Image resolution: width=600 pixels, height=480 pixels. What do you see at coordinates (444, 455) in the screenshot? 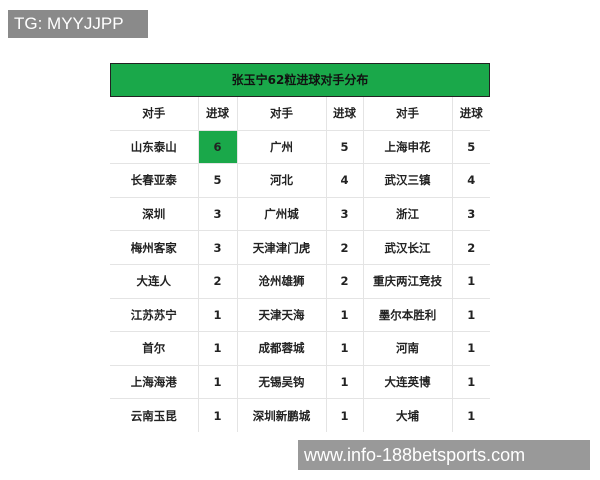
I see `site-watermark: www.info-188betsports.com` at bounding box center [444, 455].